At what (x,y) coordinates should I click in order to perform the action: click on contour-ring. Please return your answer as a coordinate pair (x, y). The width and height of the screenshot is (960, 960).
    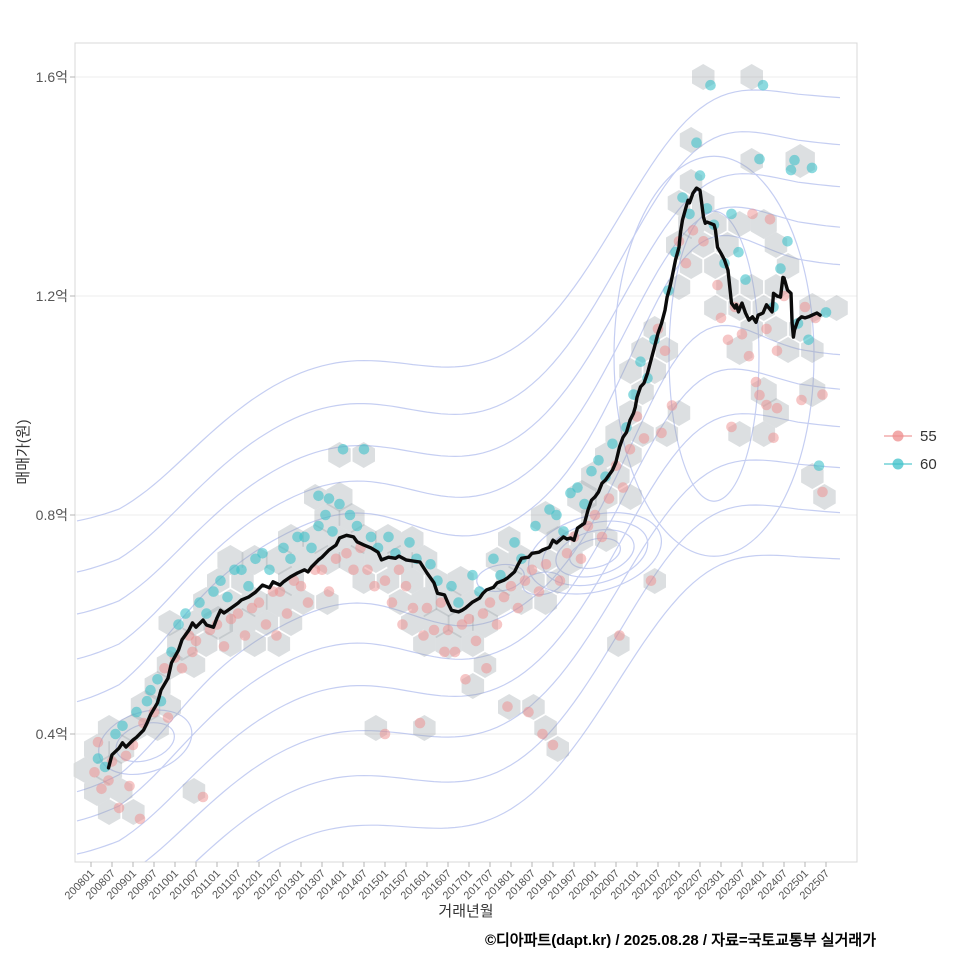
    Looking at the image, I should click on (595, 553).